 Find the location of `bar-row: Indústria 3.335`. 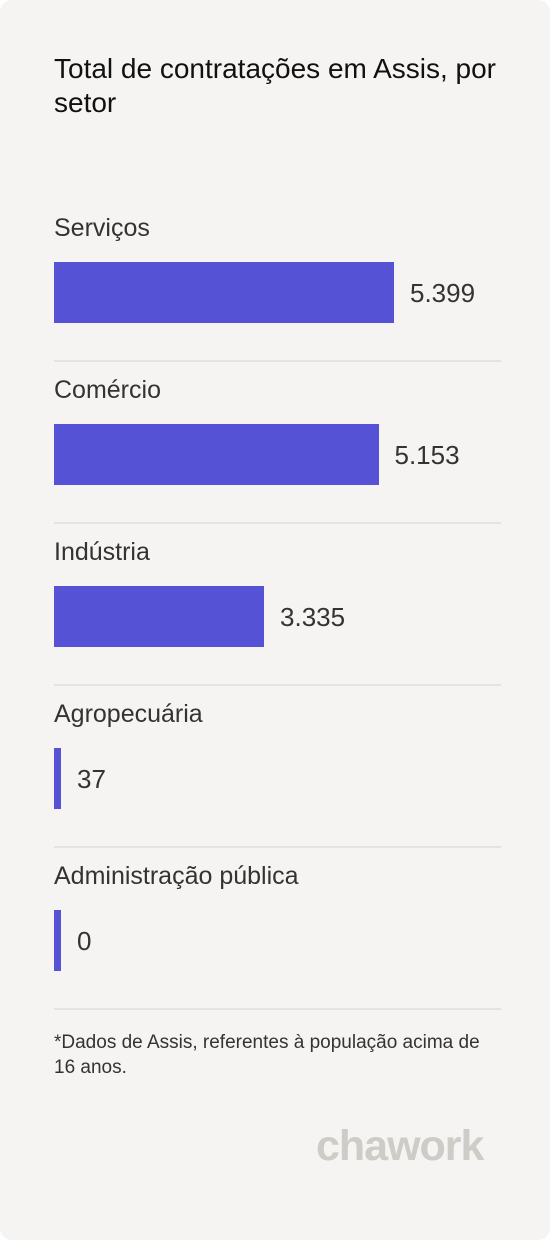

bar-row: Indústria 3.335 is located at coordinates (277, 605).